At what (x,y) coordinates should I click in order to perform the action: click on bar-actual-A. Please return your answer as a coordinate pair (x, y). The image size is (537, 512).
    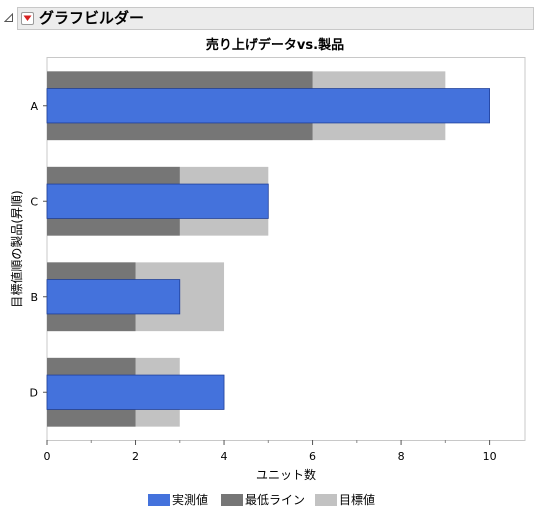
    Looking at the image, I should click on (268, 106).